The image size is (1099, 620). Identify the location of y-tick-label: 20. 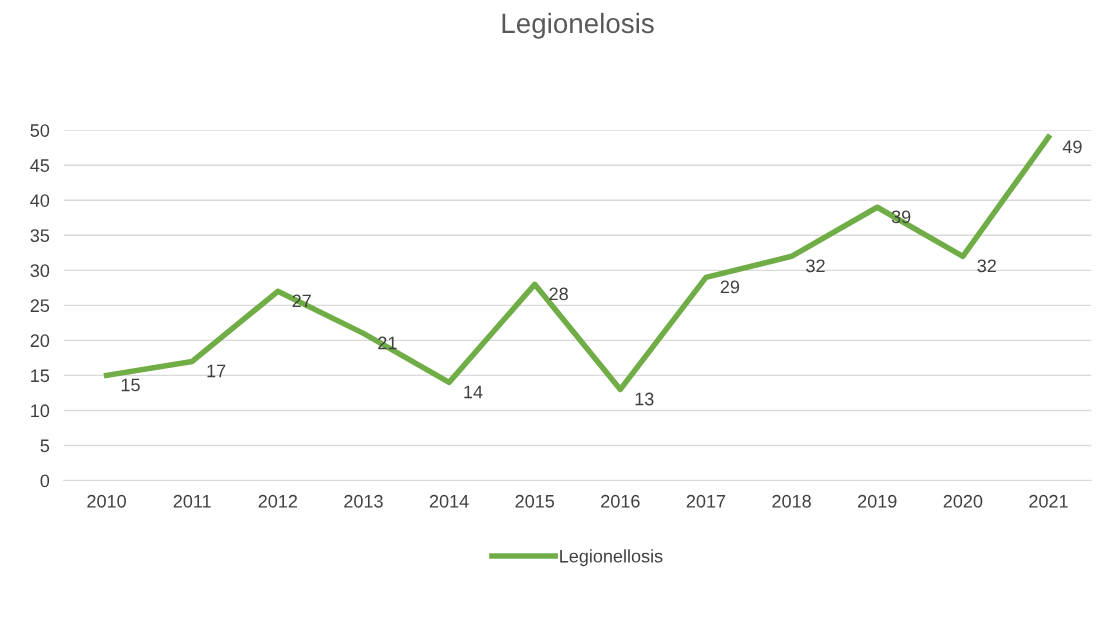
(40, 341).